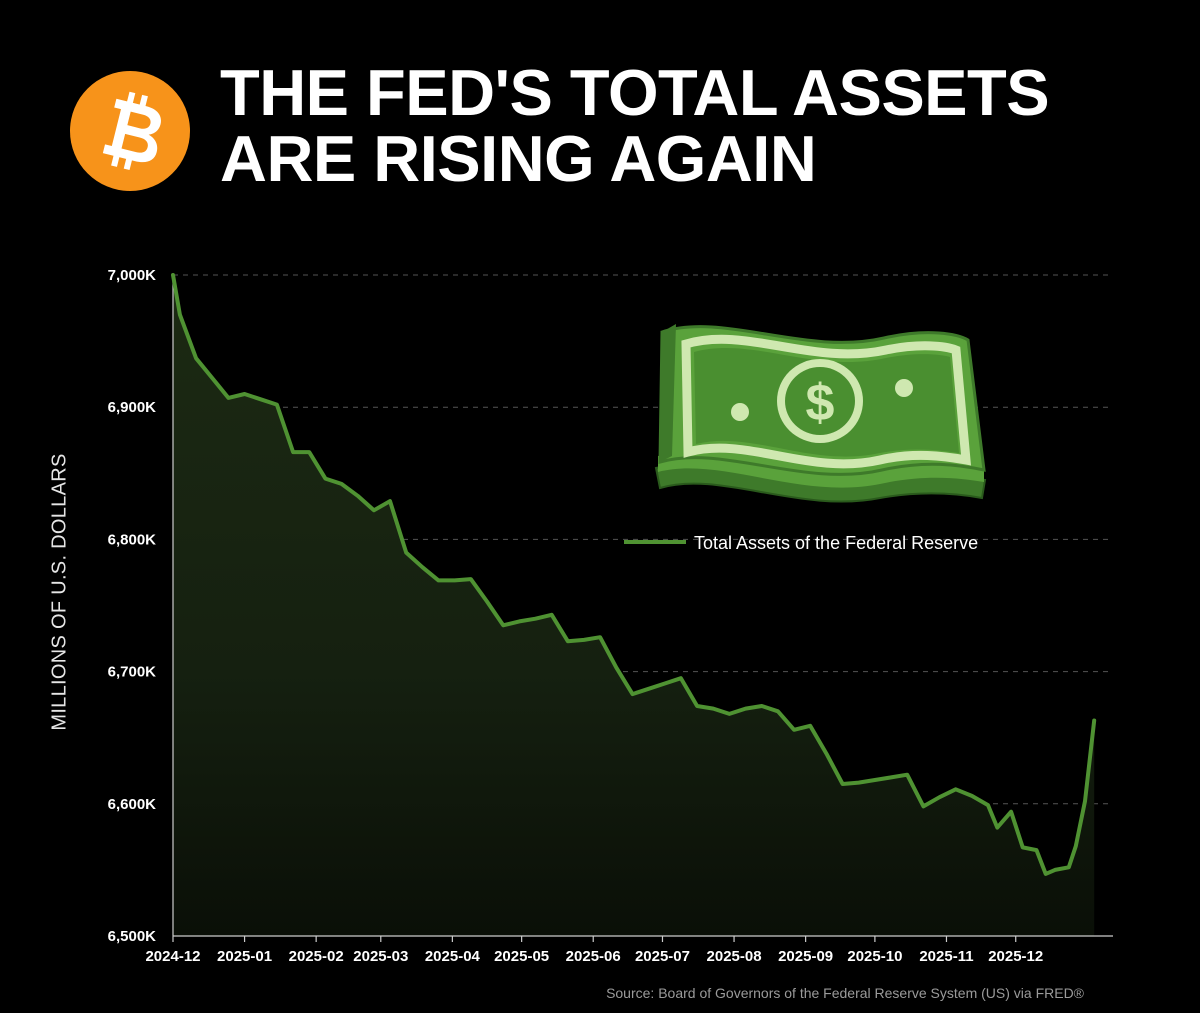  Describe the element at coordinates (132, 936) in the screenshot. I see `y-tick-label: 6,500K` at that location.